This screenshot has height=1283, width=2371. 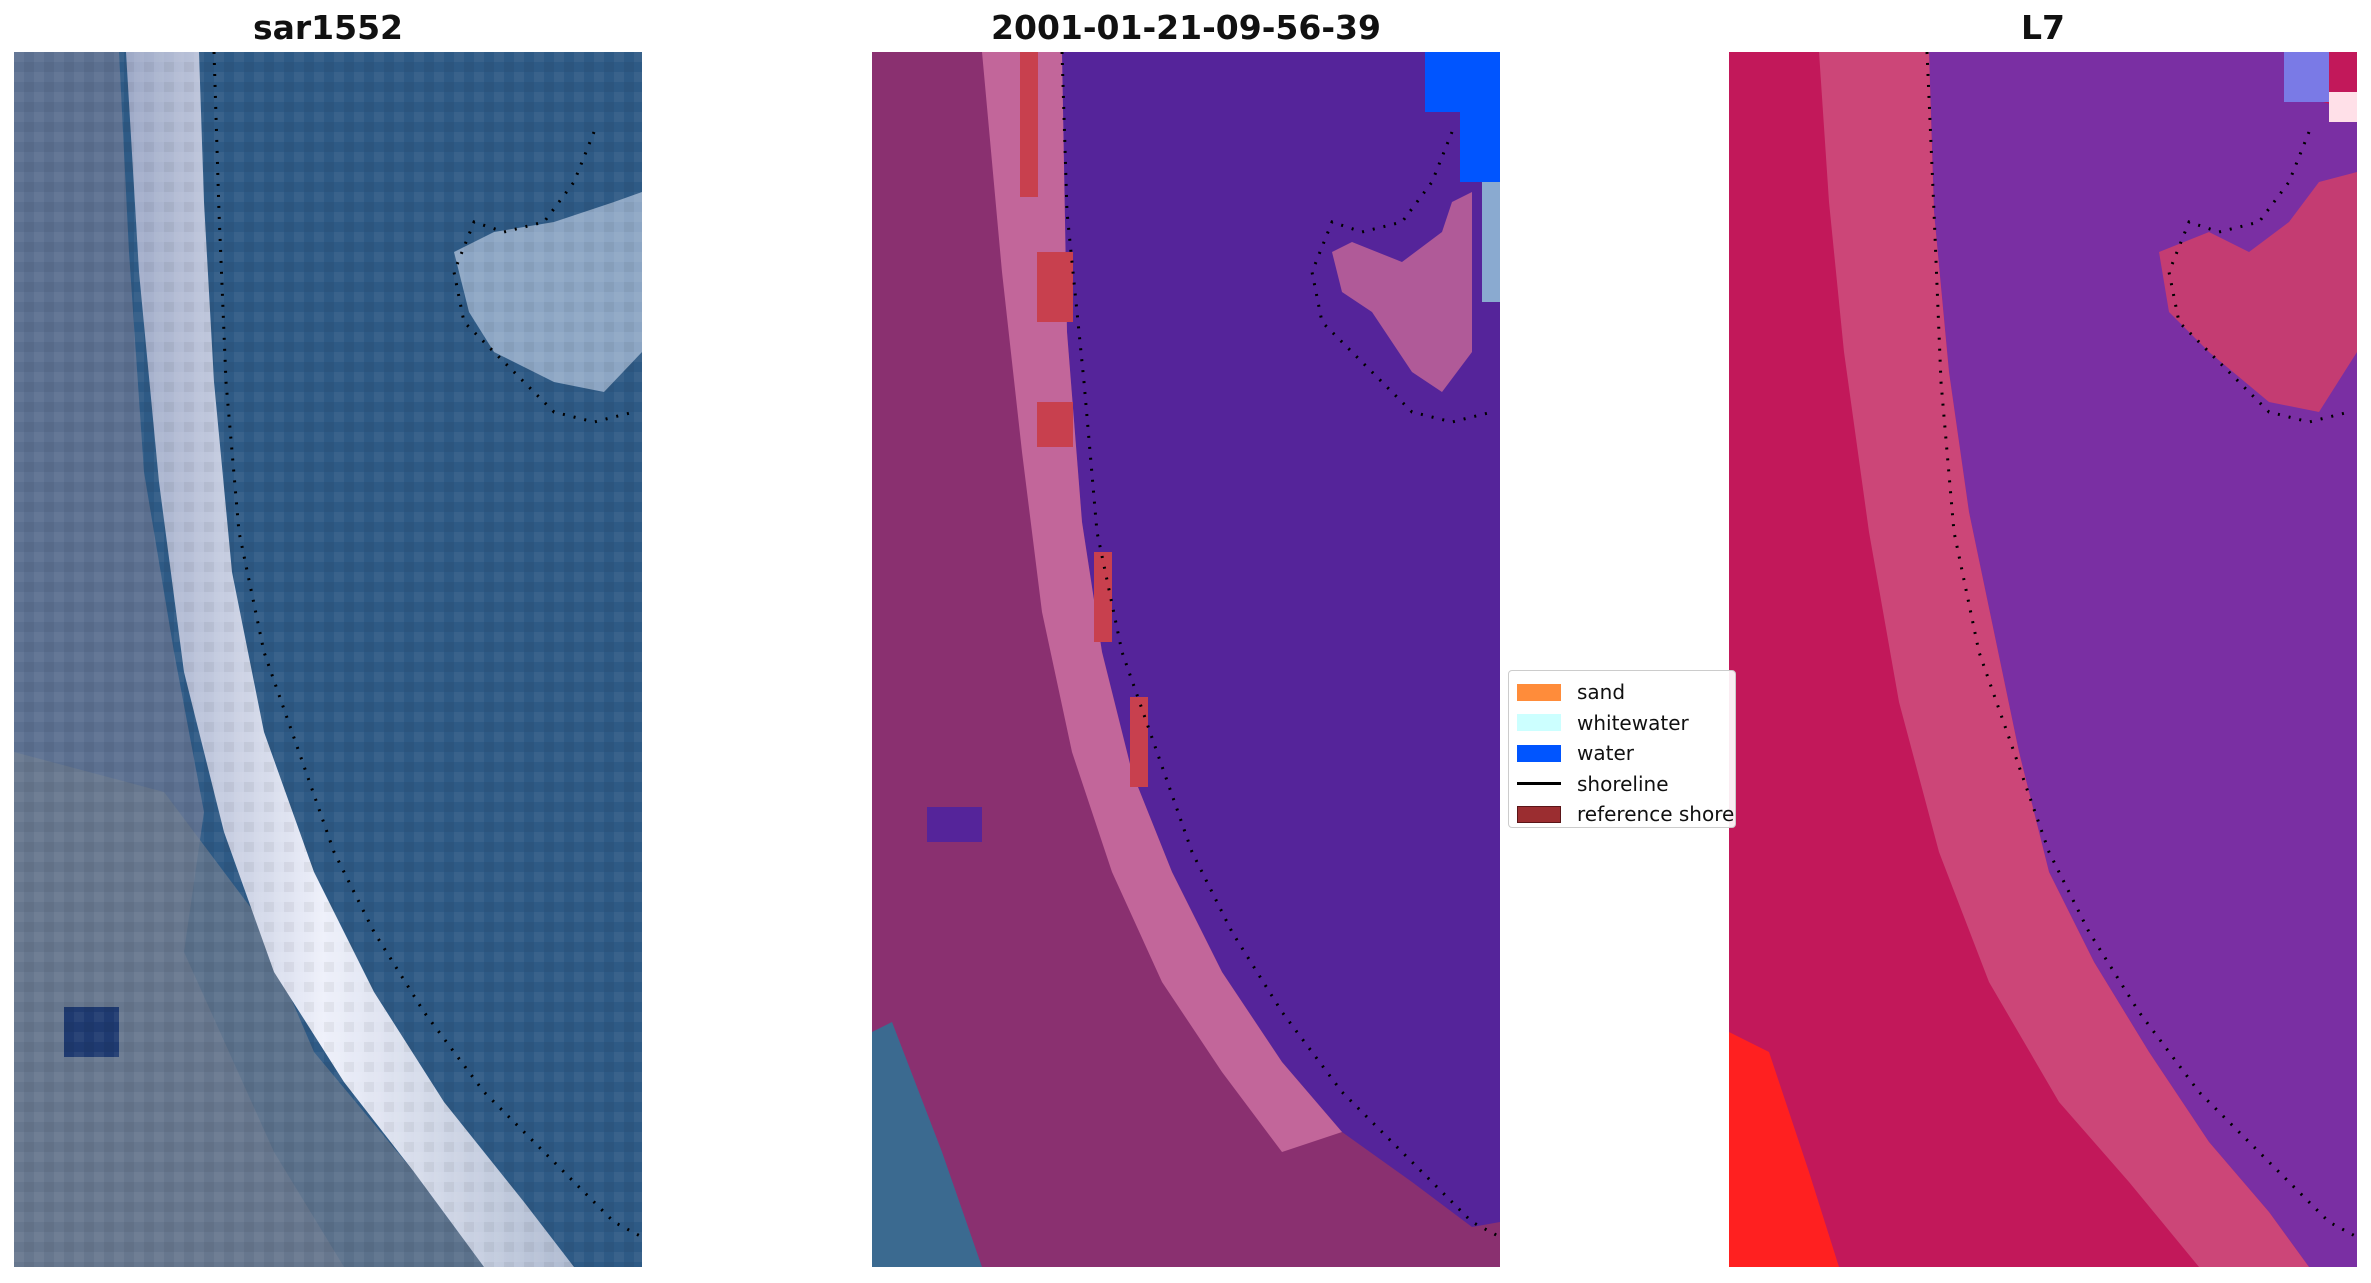 What do you see at coordinates (1784, 1149) in the screenshot?
I see `l7-bright-red-corner` at bounding box center [1784, 1149].